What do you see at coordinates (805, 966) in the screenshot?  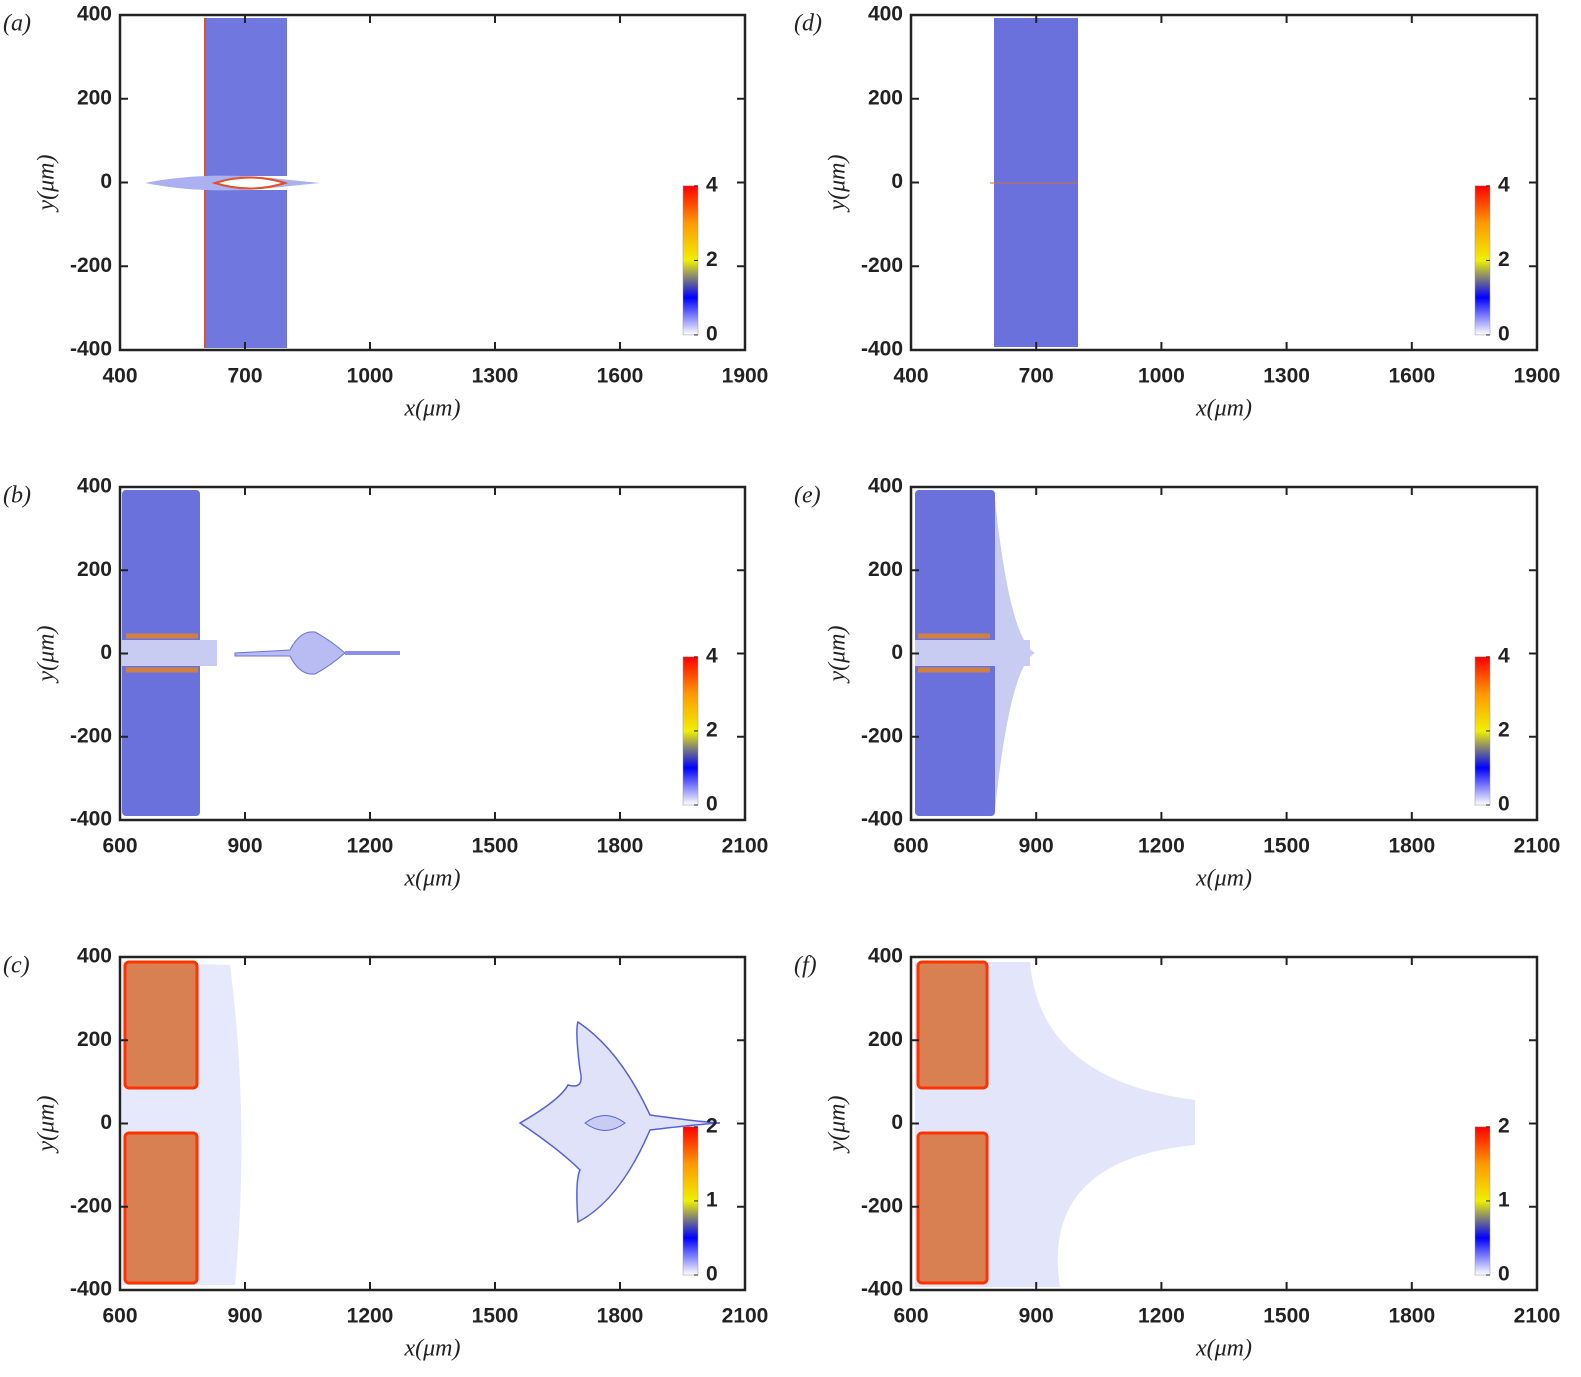 I see `panel-label: (f)` at bounding box center [805, 966].